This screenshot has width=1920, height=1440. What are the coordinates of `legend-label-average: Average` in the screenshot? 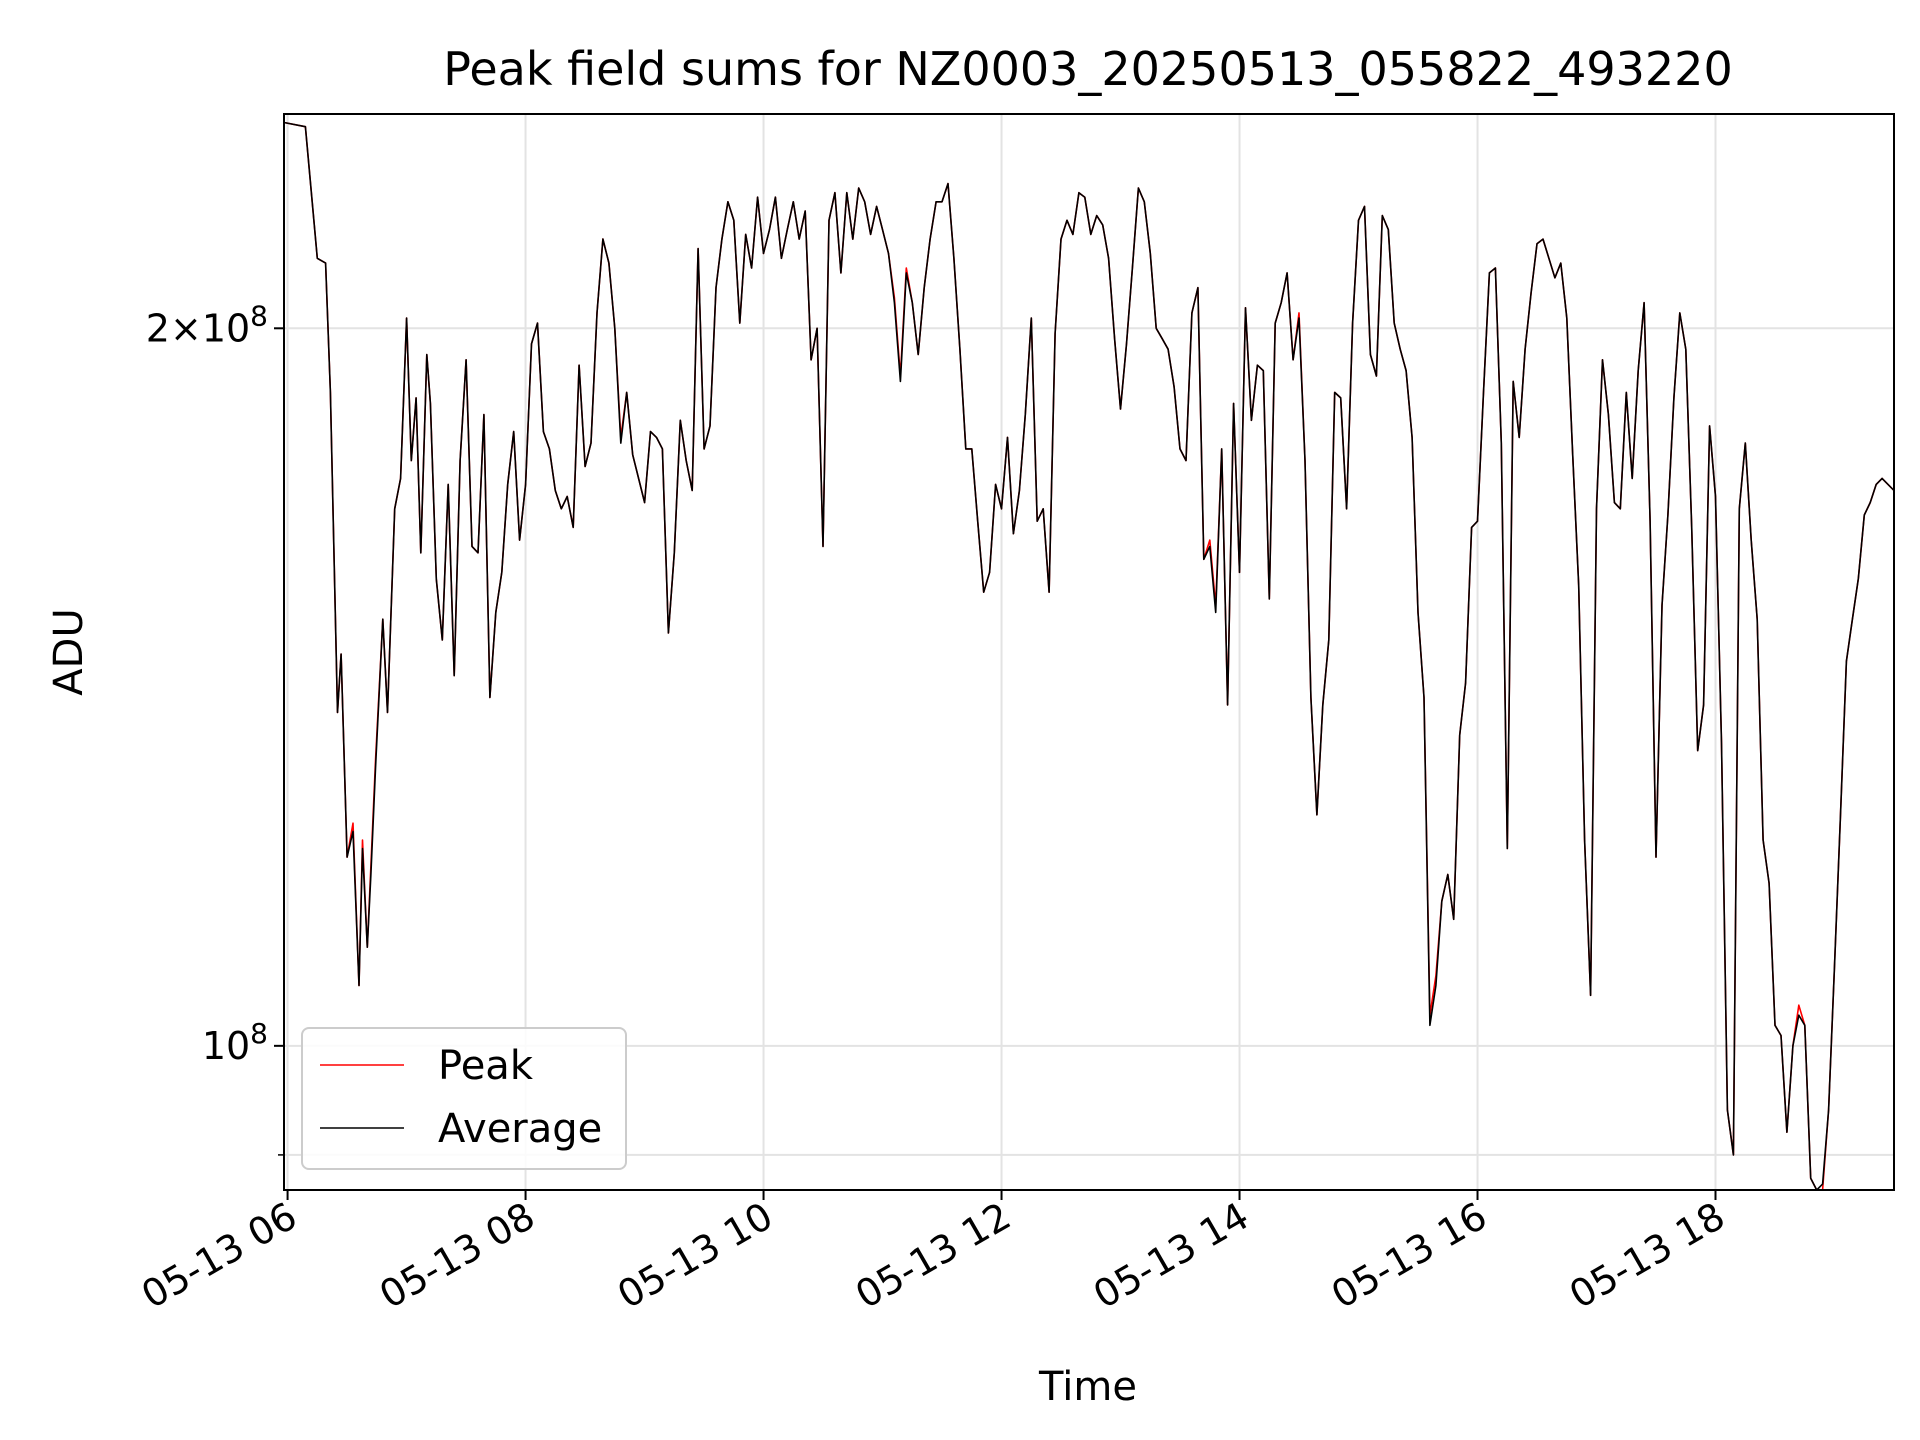 It's located at (520, 1129).